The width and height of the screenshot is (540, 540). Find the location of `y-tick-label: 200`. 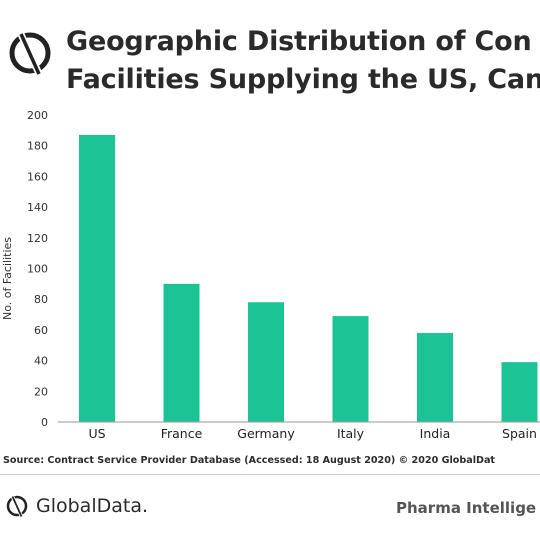

y-tick-label: 200 is located at coordinates (37, 115).